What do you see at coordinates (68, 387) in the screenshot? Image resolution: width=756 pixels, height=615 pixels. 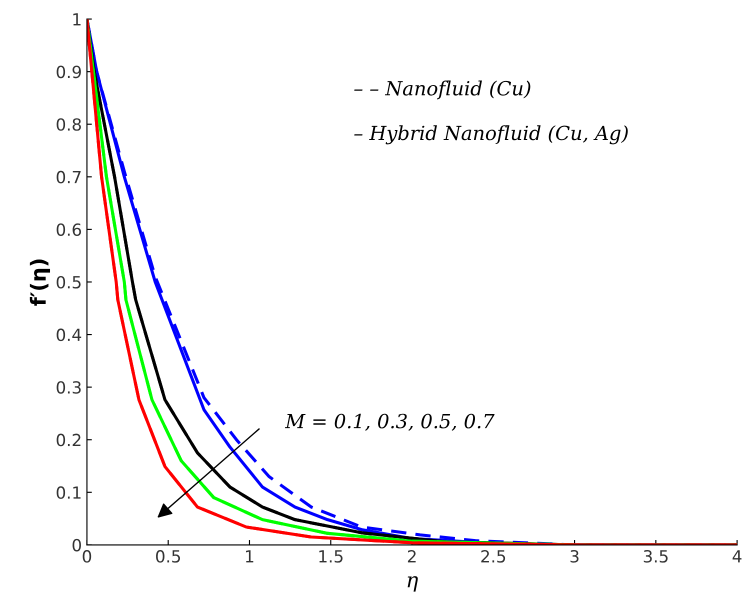 I see `y-tick-label: 0.3` at bounding box center [68, 387].